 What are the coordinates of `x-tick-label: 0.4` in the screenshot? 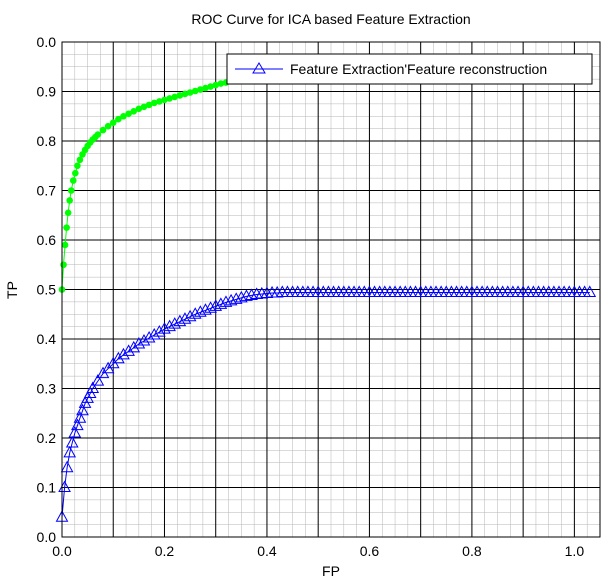 It's located at (267, 551).